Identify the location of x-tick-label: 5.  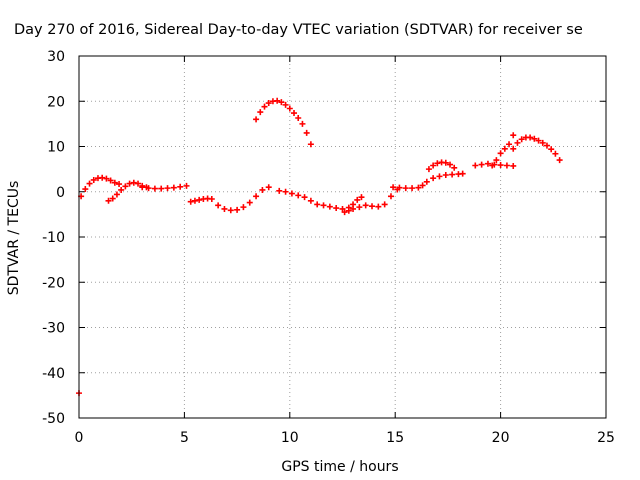
(184, 438).